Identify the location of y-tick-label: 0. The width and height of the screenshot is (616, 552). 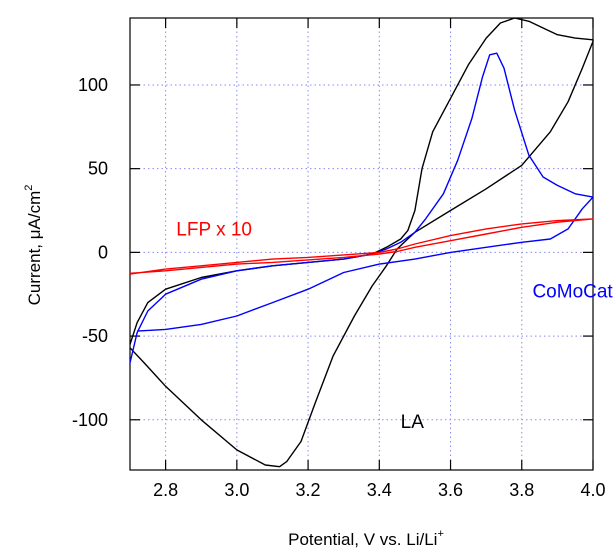
(103, 252).